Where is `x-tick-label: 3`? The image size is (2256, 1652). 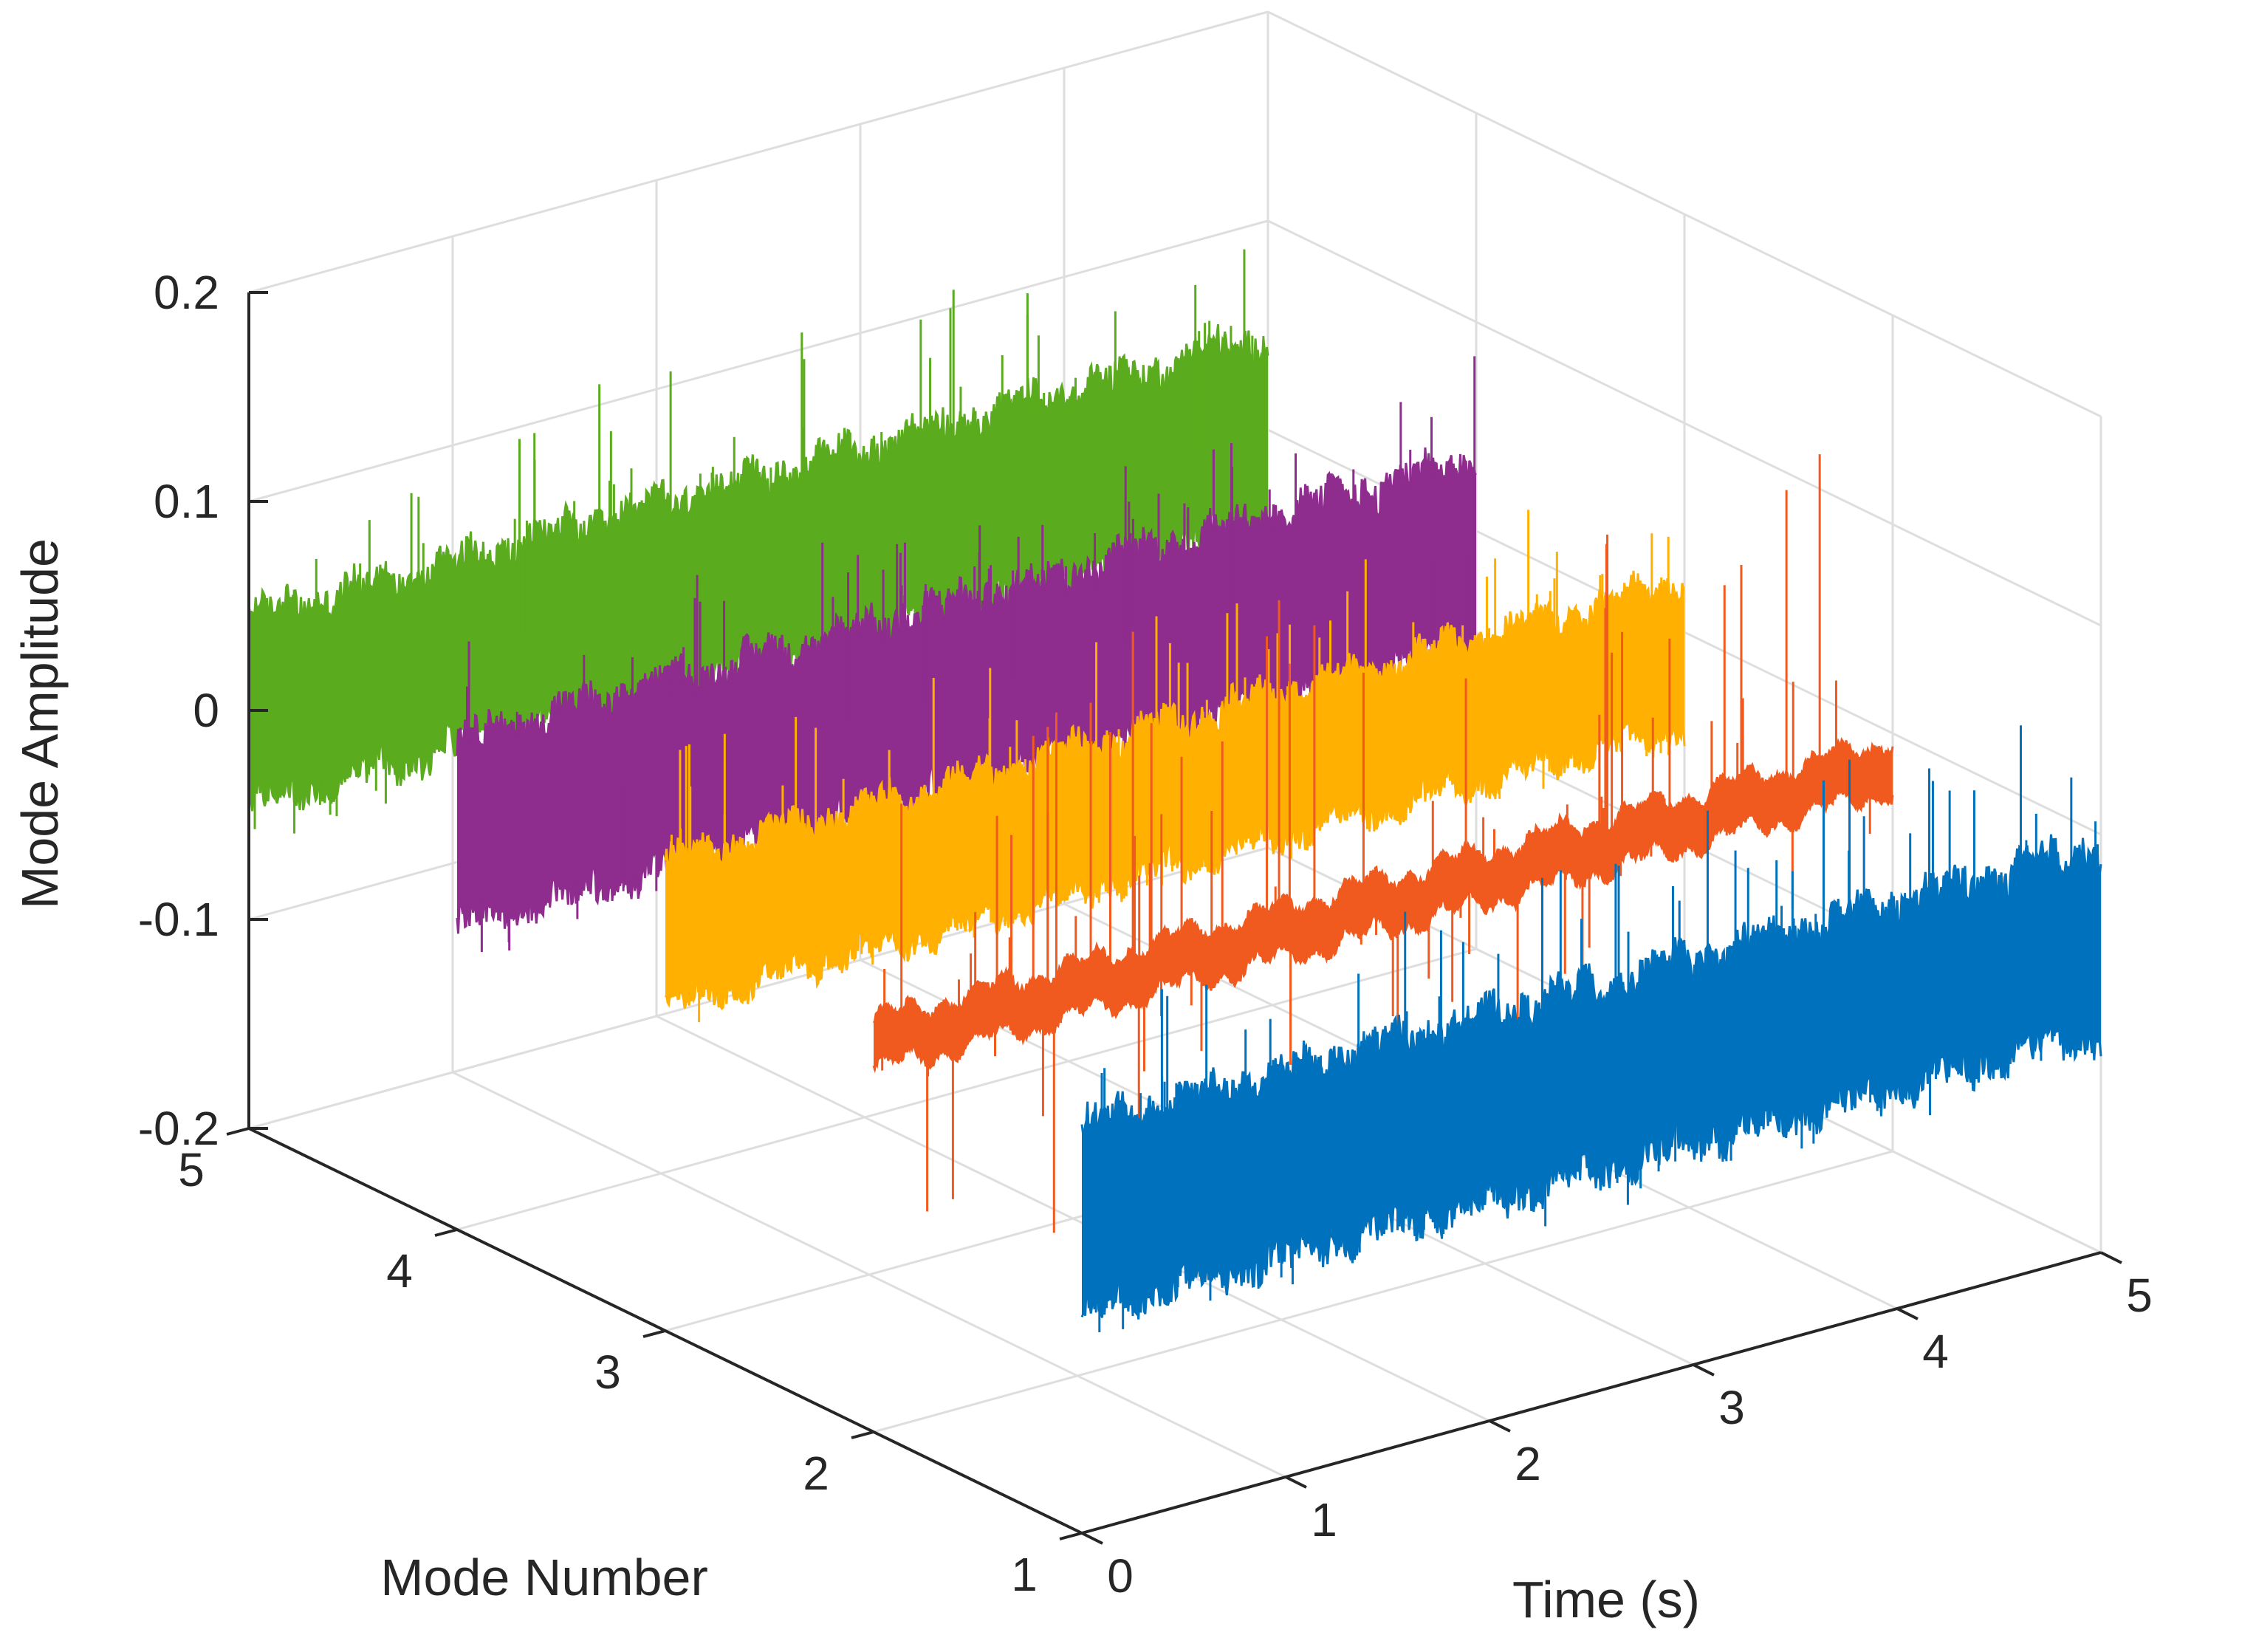 x-tick-label: 3 is located at coordinates (1732, 1407).